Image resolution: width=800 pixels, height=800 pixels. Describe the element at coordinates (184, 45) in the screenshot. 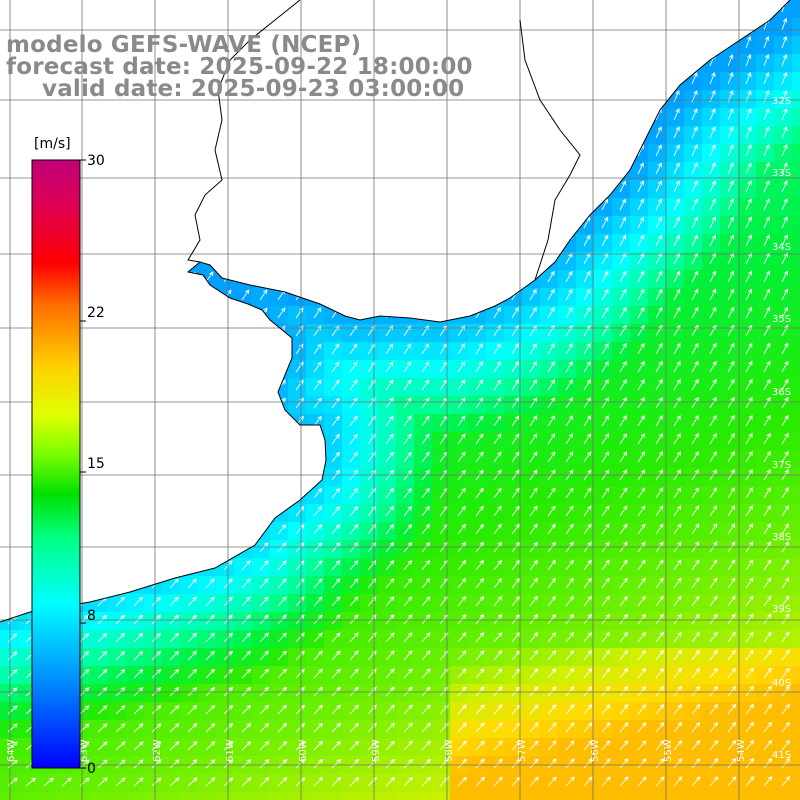

I see `model-title: modelo GEFS-WAVE (NCEP)` at that location.